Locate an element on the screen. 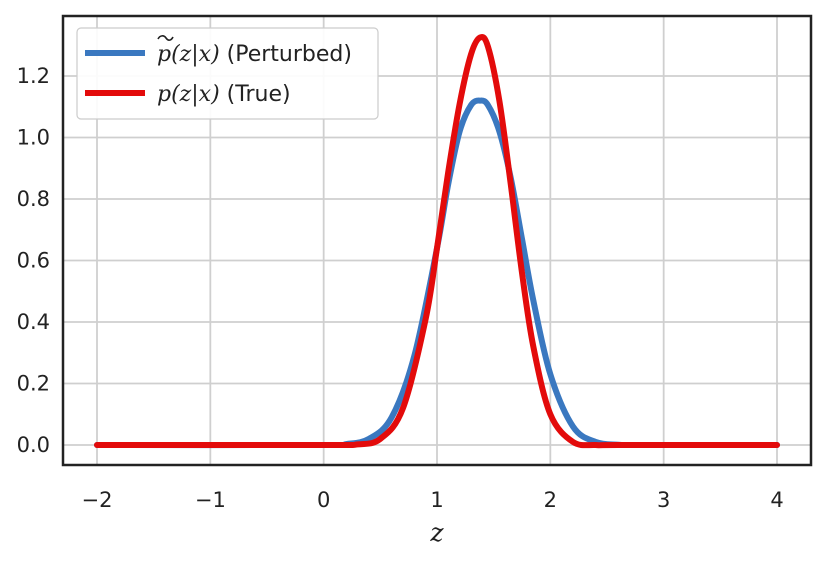 The width and height of the screenshot is (830, 561). legend-entry-true: p(z|x) (True) is located at coordinates (188, 94).